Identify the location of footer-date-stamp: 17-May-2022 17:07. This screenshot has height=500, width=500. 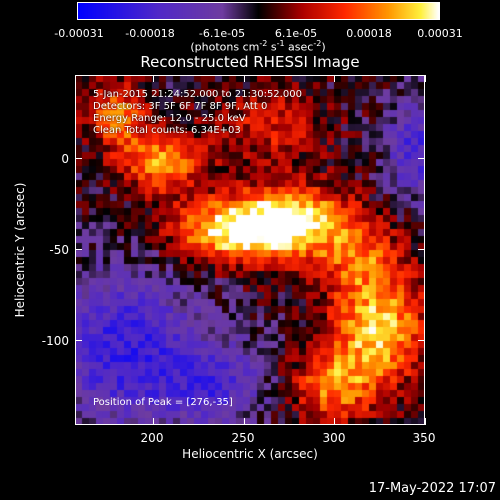
(432, 488).